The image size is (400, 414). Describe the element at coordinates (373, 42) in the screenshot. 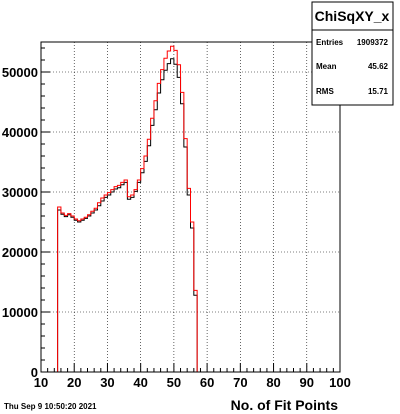

I see `stats-entries-value: 1909372` at that location.